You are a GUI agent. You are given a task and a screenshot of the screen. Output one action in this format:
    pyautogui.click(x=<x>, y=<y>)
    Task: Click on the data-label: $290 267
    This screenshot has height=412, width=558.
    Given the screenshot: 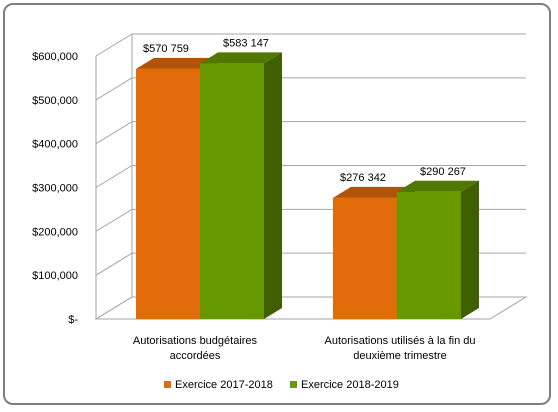 What is the action you would take?
    pyautogui.click(x=443, y=172)
    